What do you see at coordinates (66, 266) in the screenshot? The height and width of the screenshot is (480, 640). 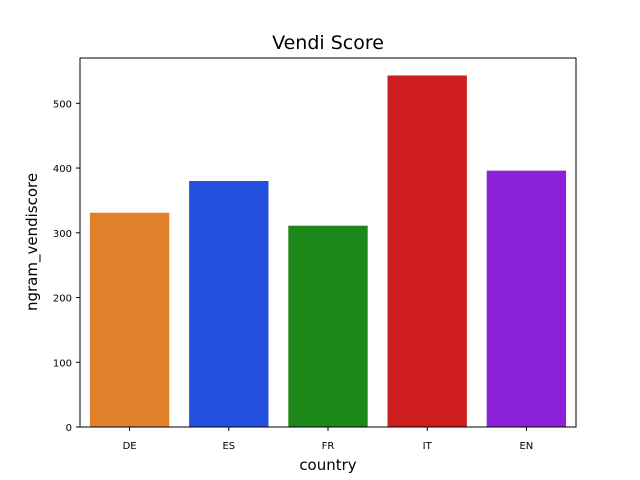 I see `y-axis-ticks: 0 100 200 300 400 500` at bounding box center [66, 266].